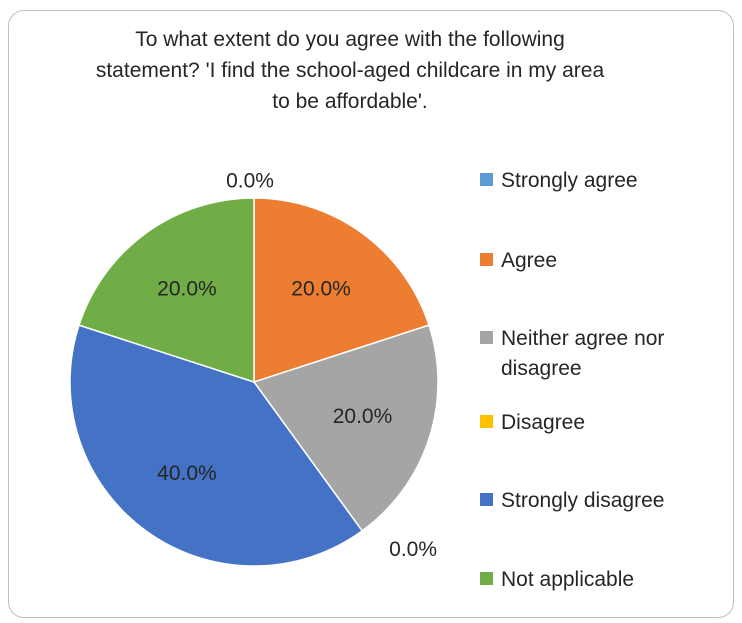 The width and height of the screenshot is (742, 623). I want to click on legend-label-not-applicable: Not applicable, so click(568, 579).